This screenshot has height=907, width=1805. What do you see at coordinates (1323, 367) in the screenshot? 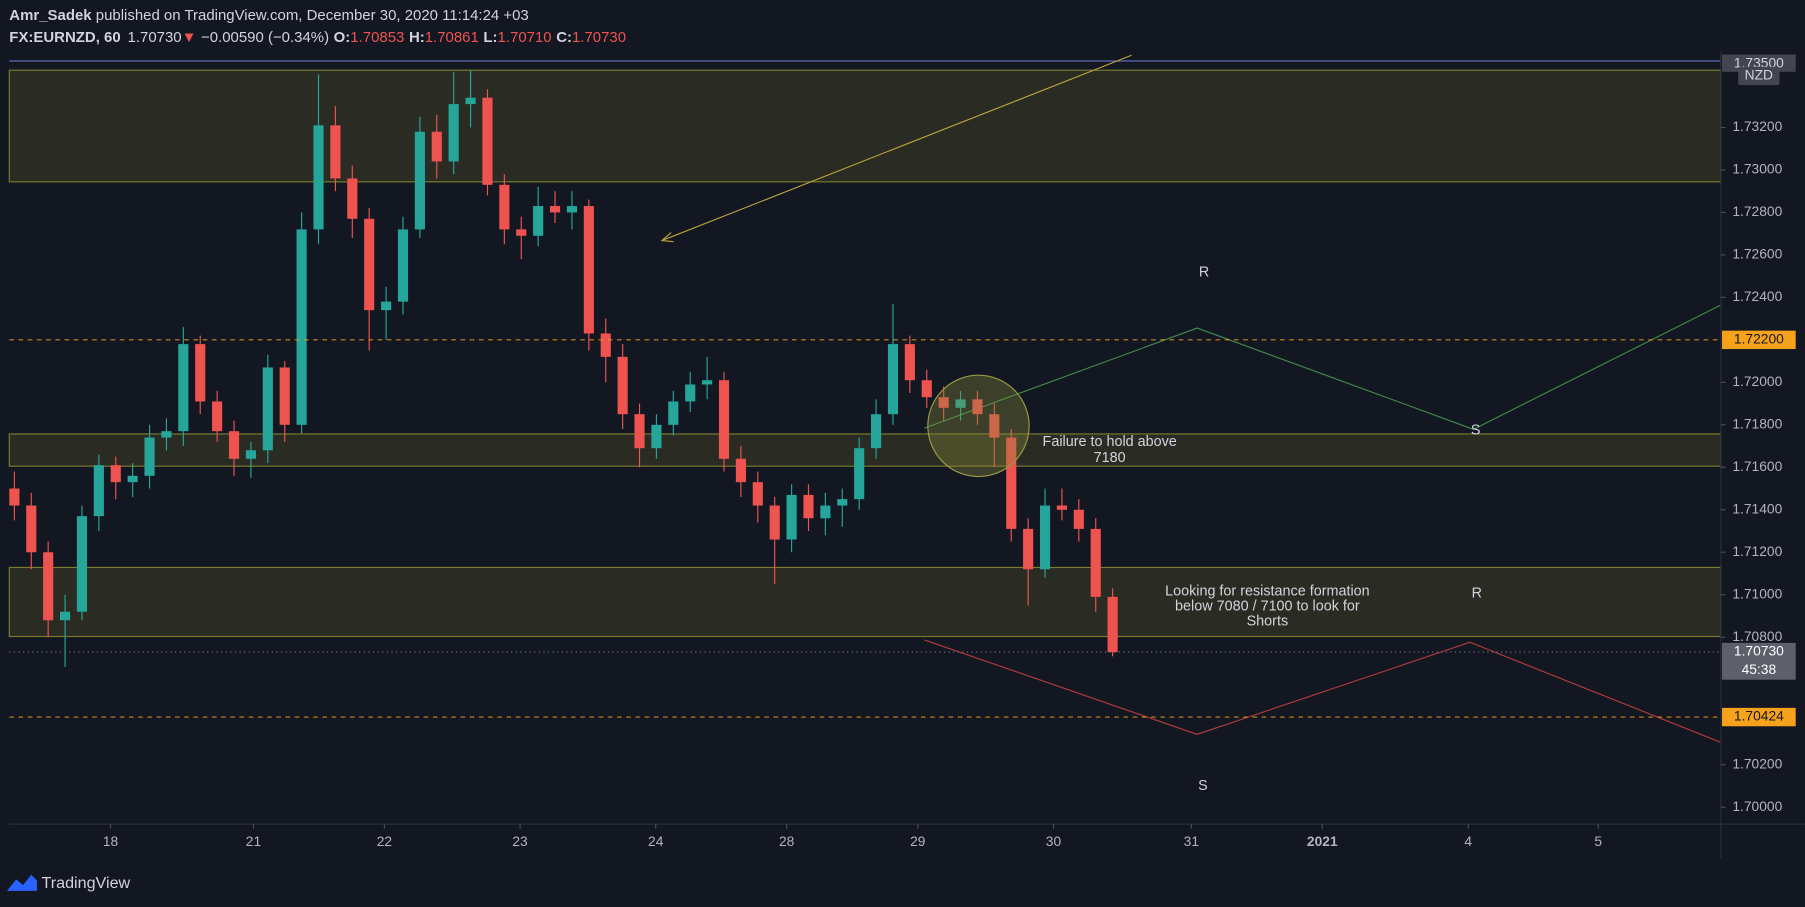
I see `projection-up` at bounding box center [1323, 367].